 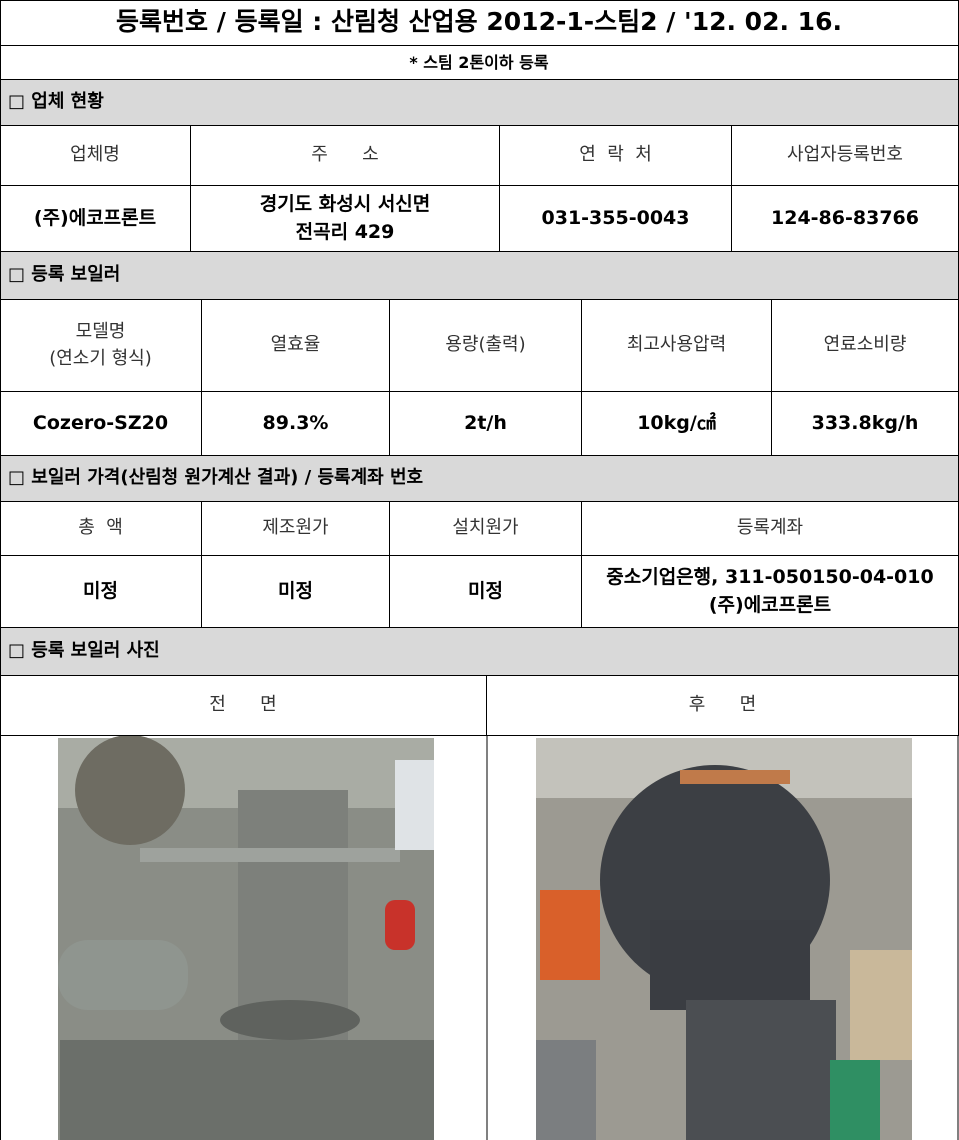 What do you see at coordinates (723, 706) in the screenshot?
I see `column-header: 후 면` at bounding box center [723, 706].